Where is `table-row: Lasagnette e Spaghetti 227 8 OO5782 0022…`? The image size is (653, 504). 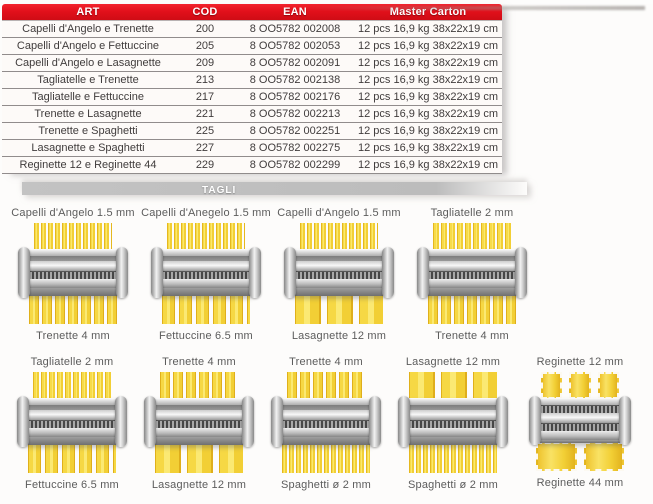 table-row: Lasagnette e Spaghetti 227 8 OO5782 0022… is located at coordinates (252, 148).